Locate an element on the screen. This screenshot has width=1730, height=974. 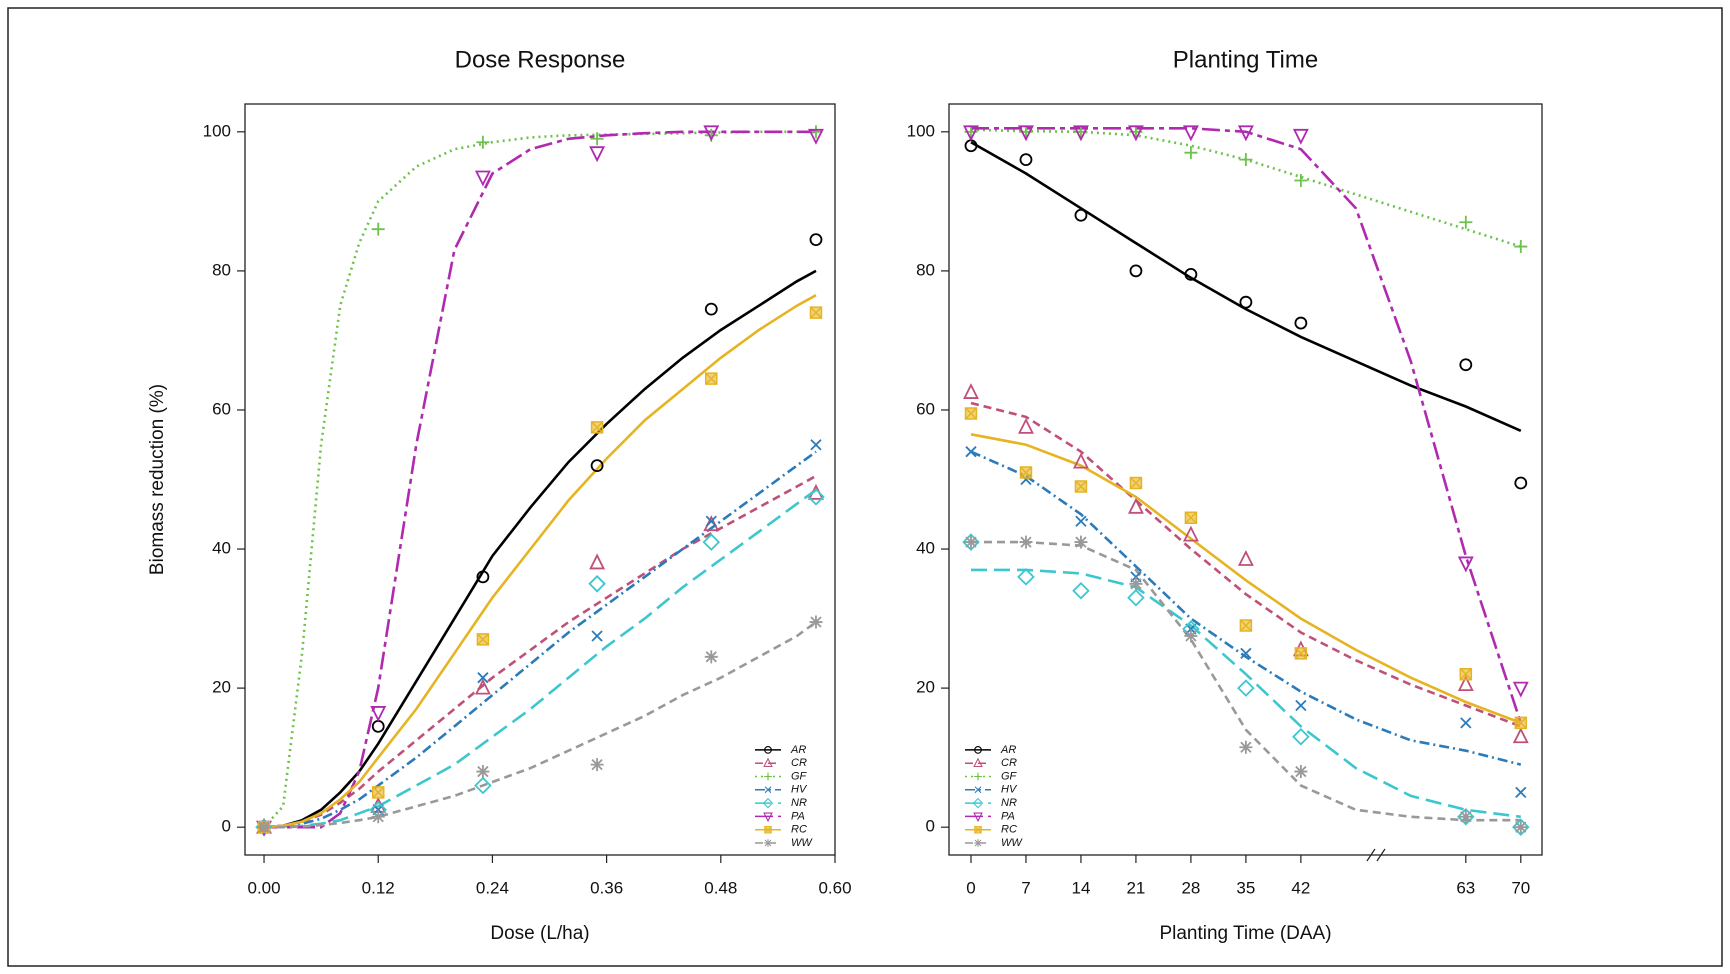
legend-label: WW is located at coordinates (1012, 843).